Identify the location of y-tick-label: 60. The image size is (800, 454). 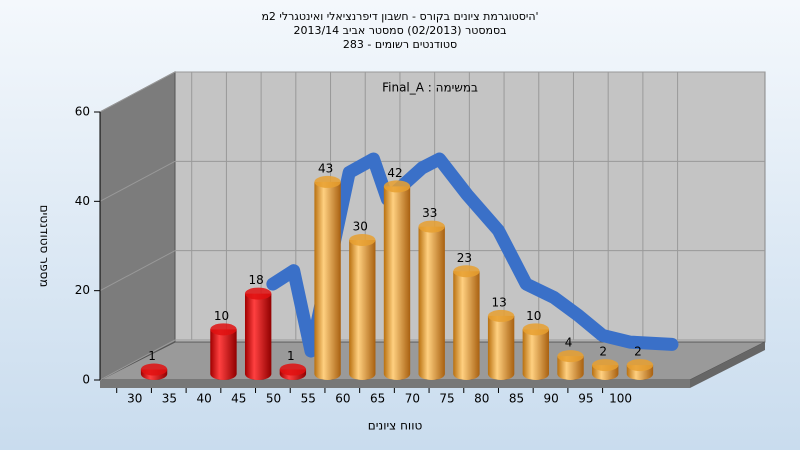
(82, 112).